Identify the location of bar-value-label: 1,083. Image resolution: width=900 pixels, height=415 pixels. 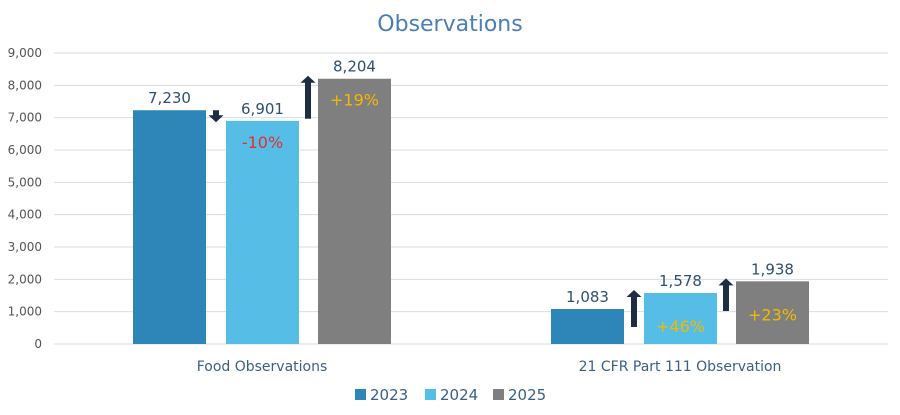
(587, 297).